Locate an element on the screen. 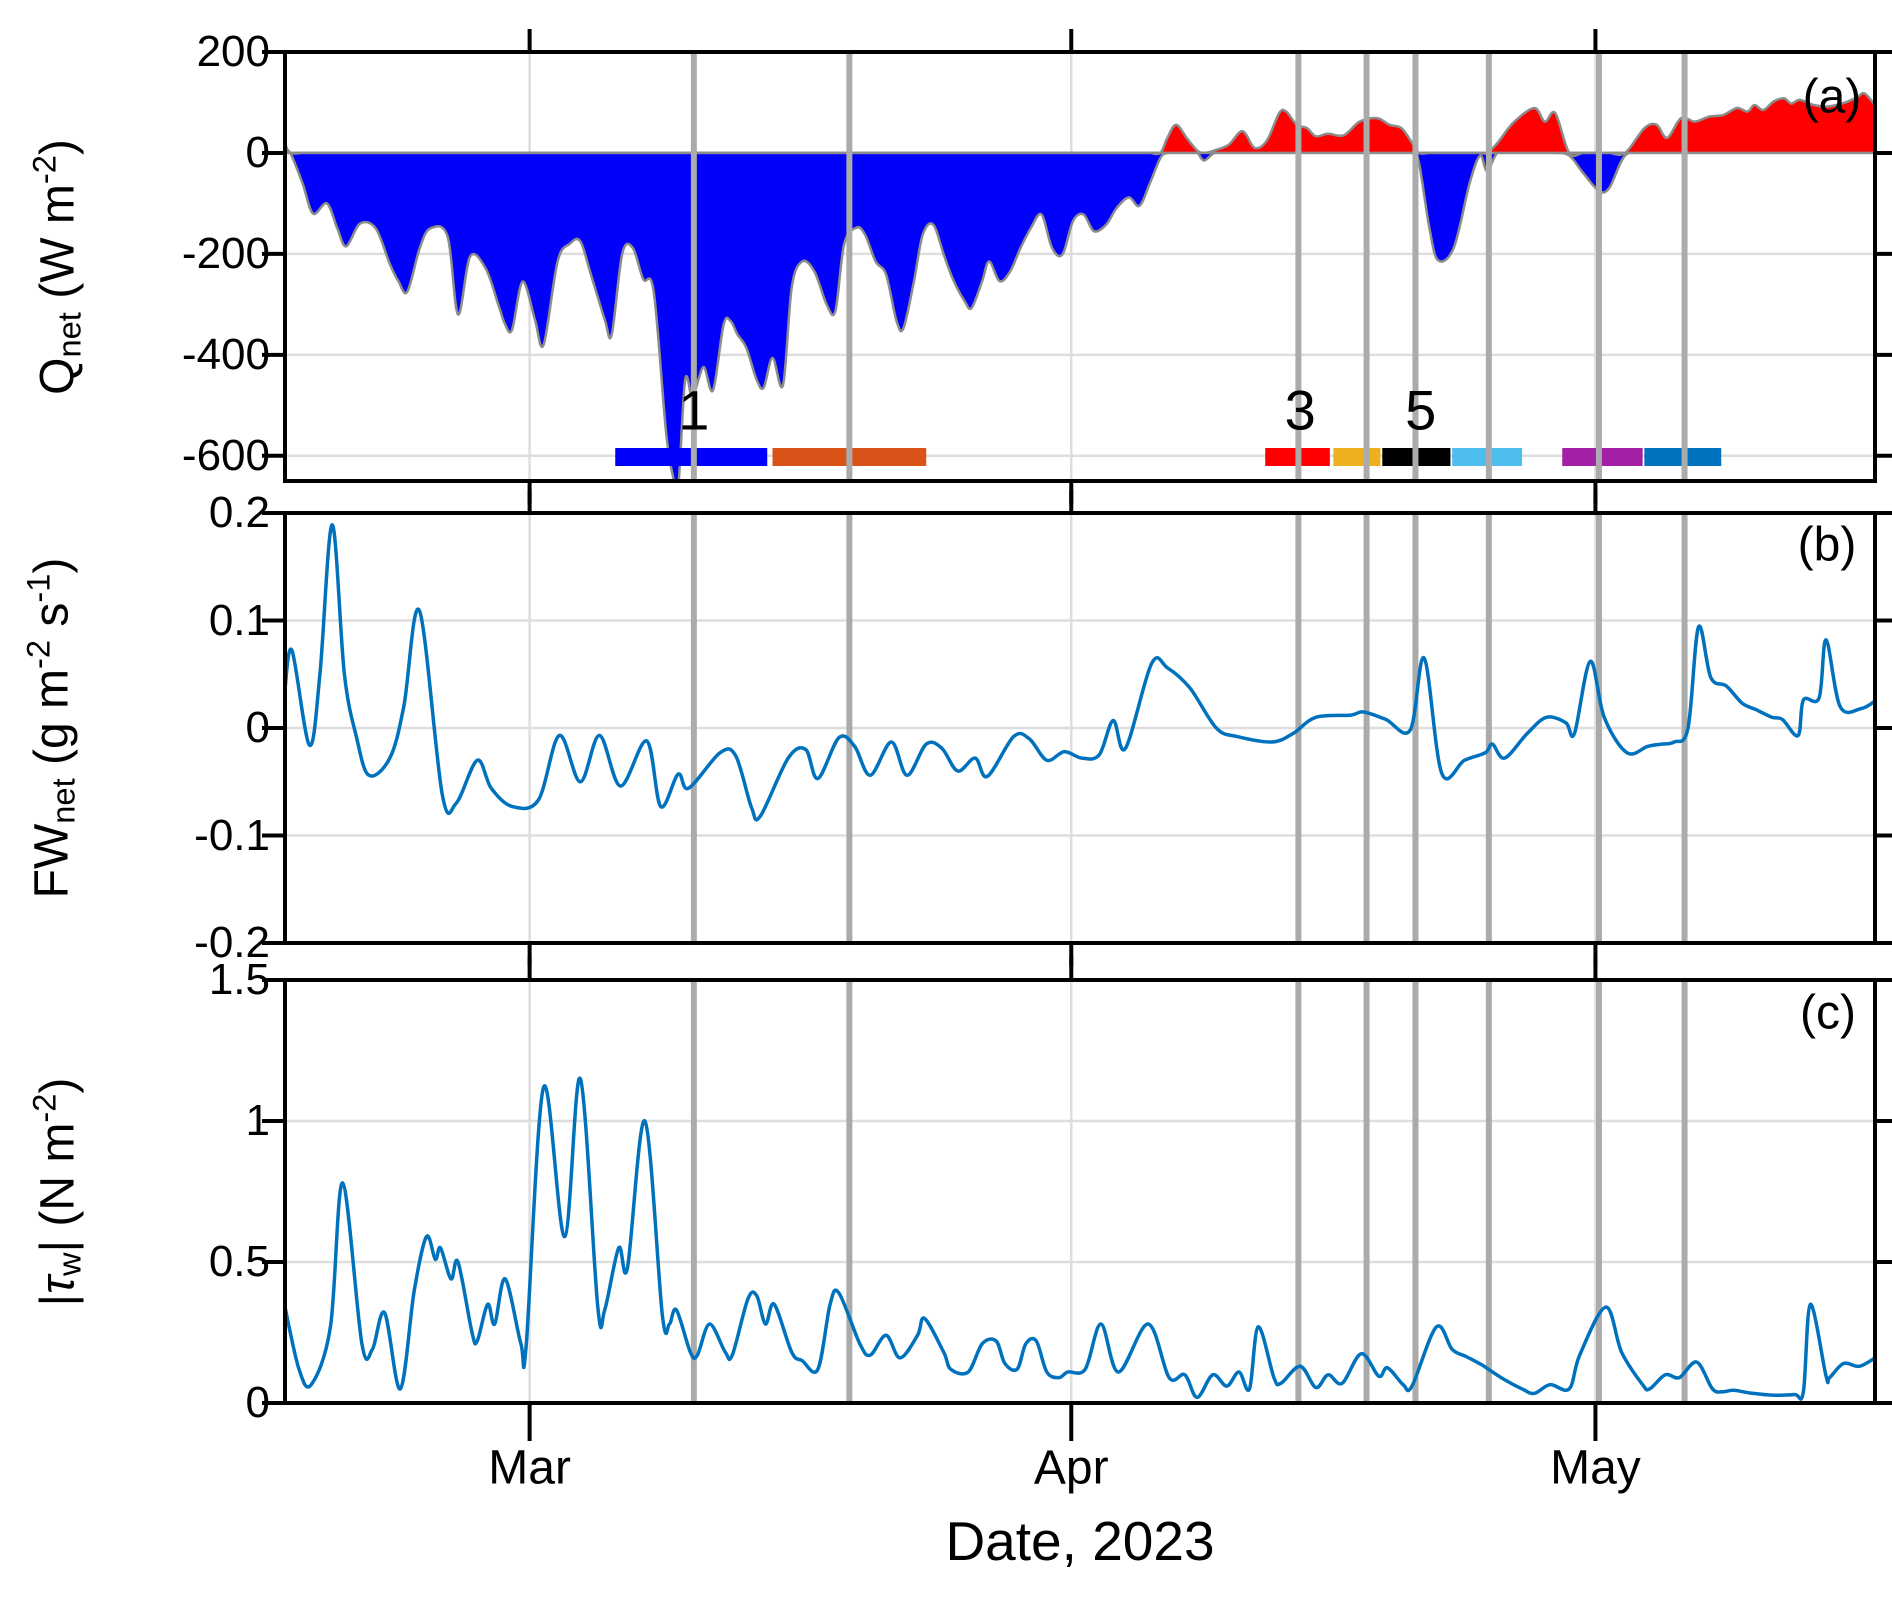  y-axis-label-qnet: Qnet (W m-2) is located at coordinates (57, 267).